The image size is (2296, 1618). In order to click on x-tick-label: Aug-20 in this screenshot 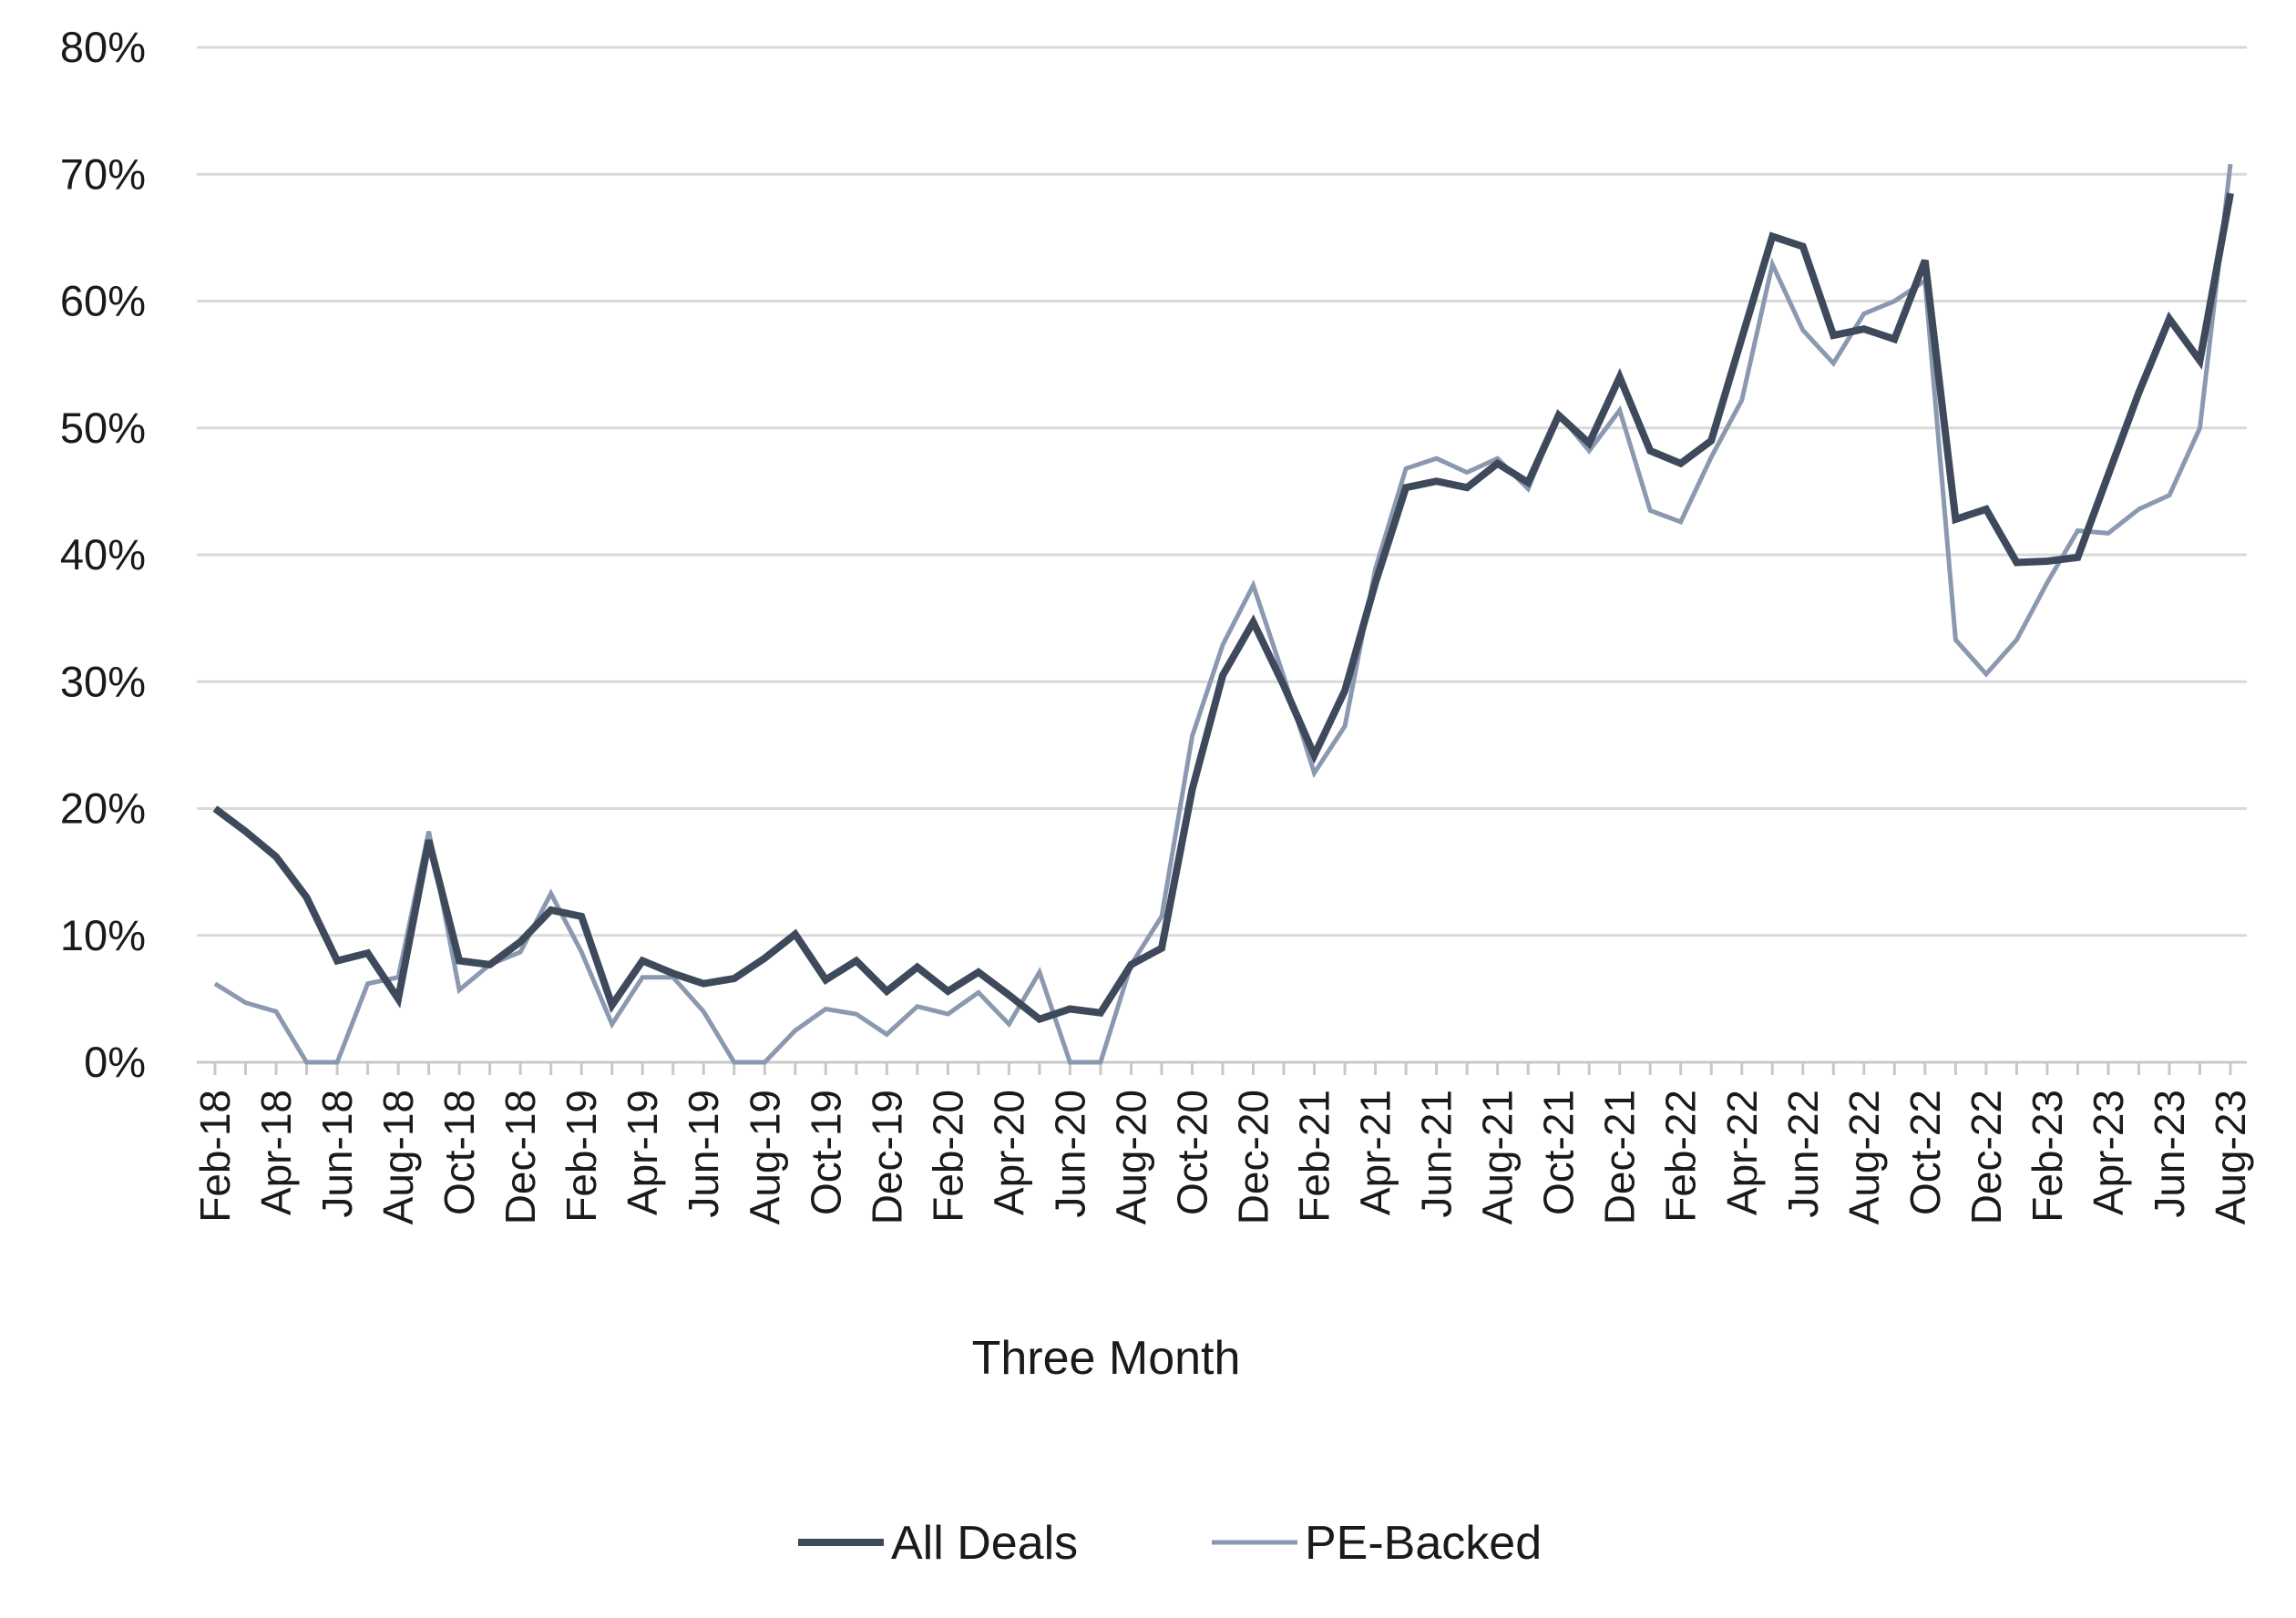, I will do `click(1131, 1157)`.